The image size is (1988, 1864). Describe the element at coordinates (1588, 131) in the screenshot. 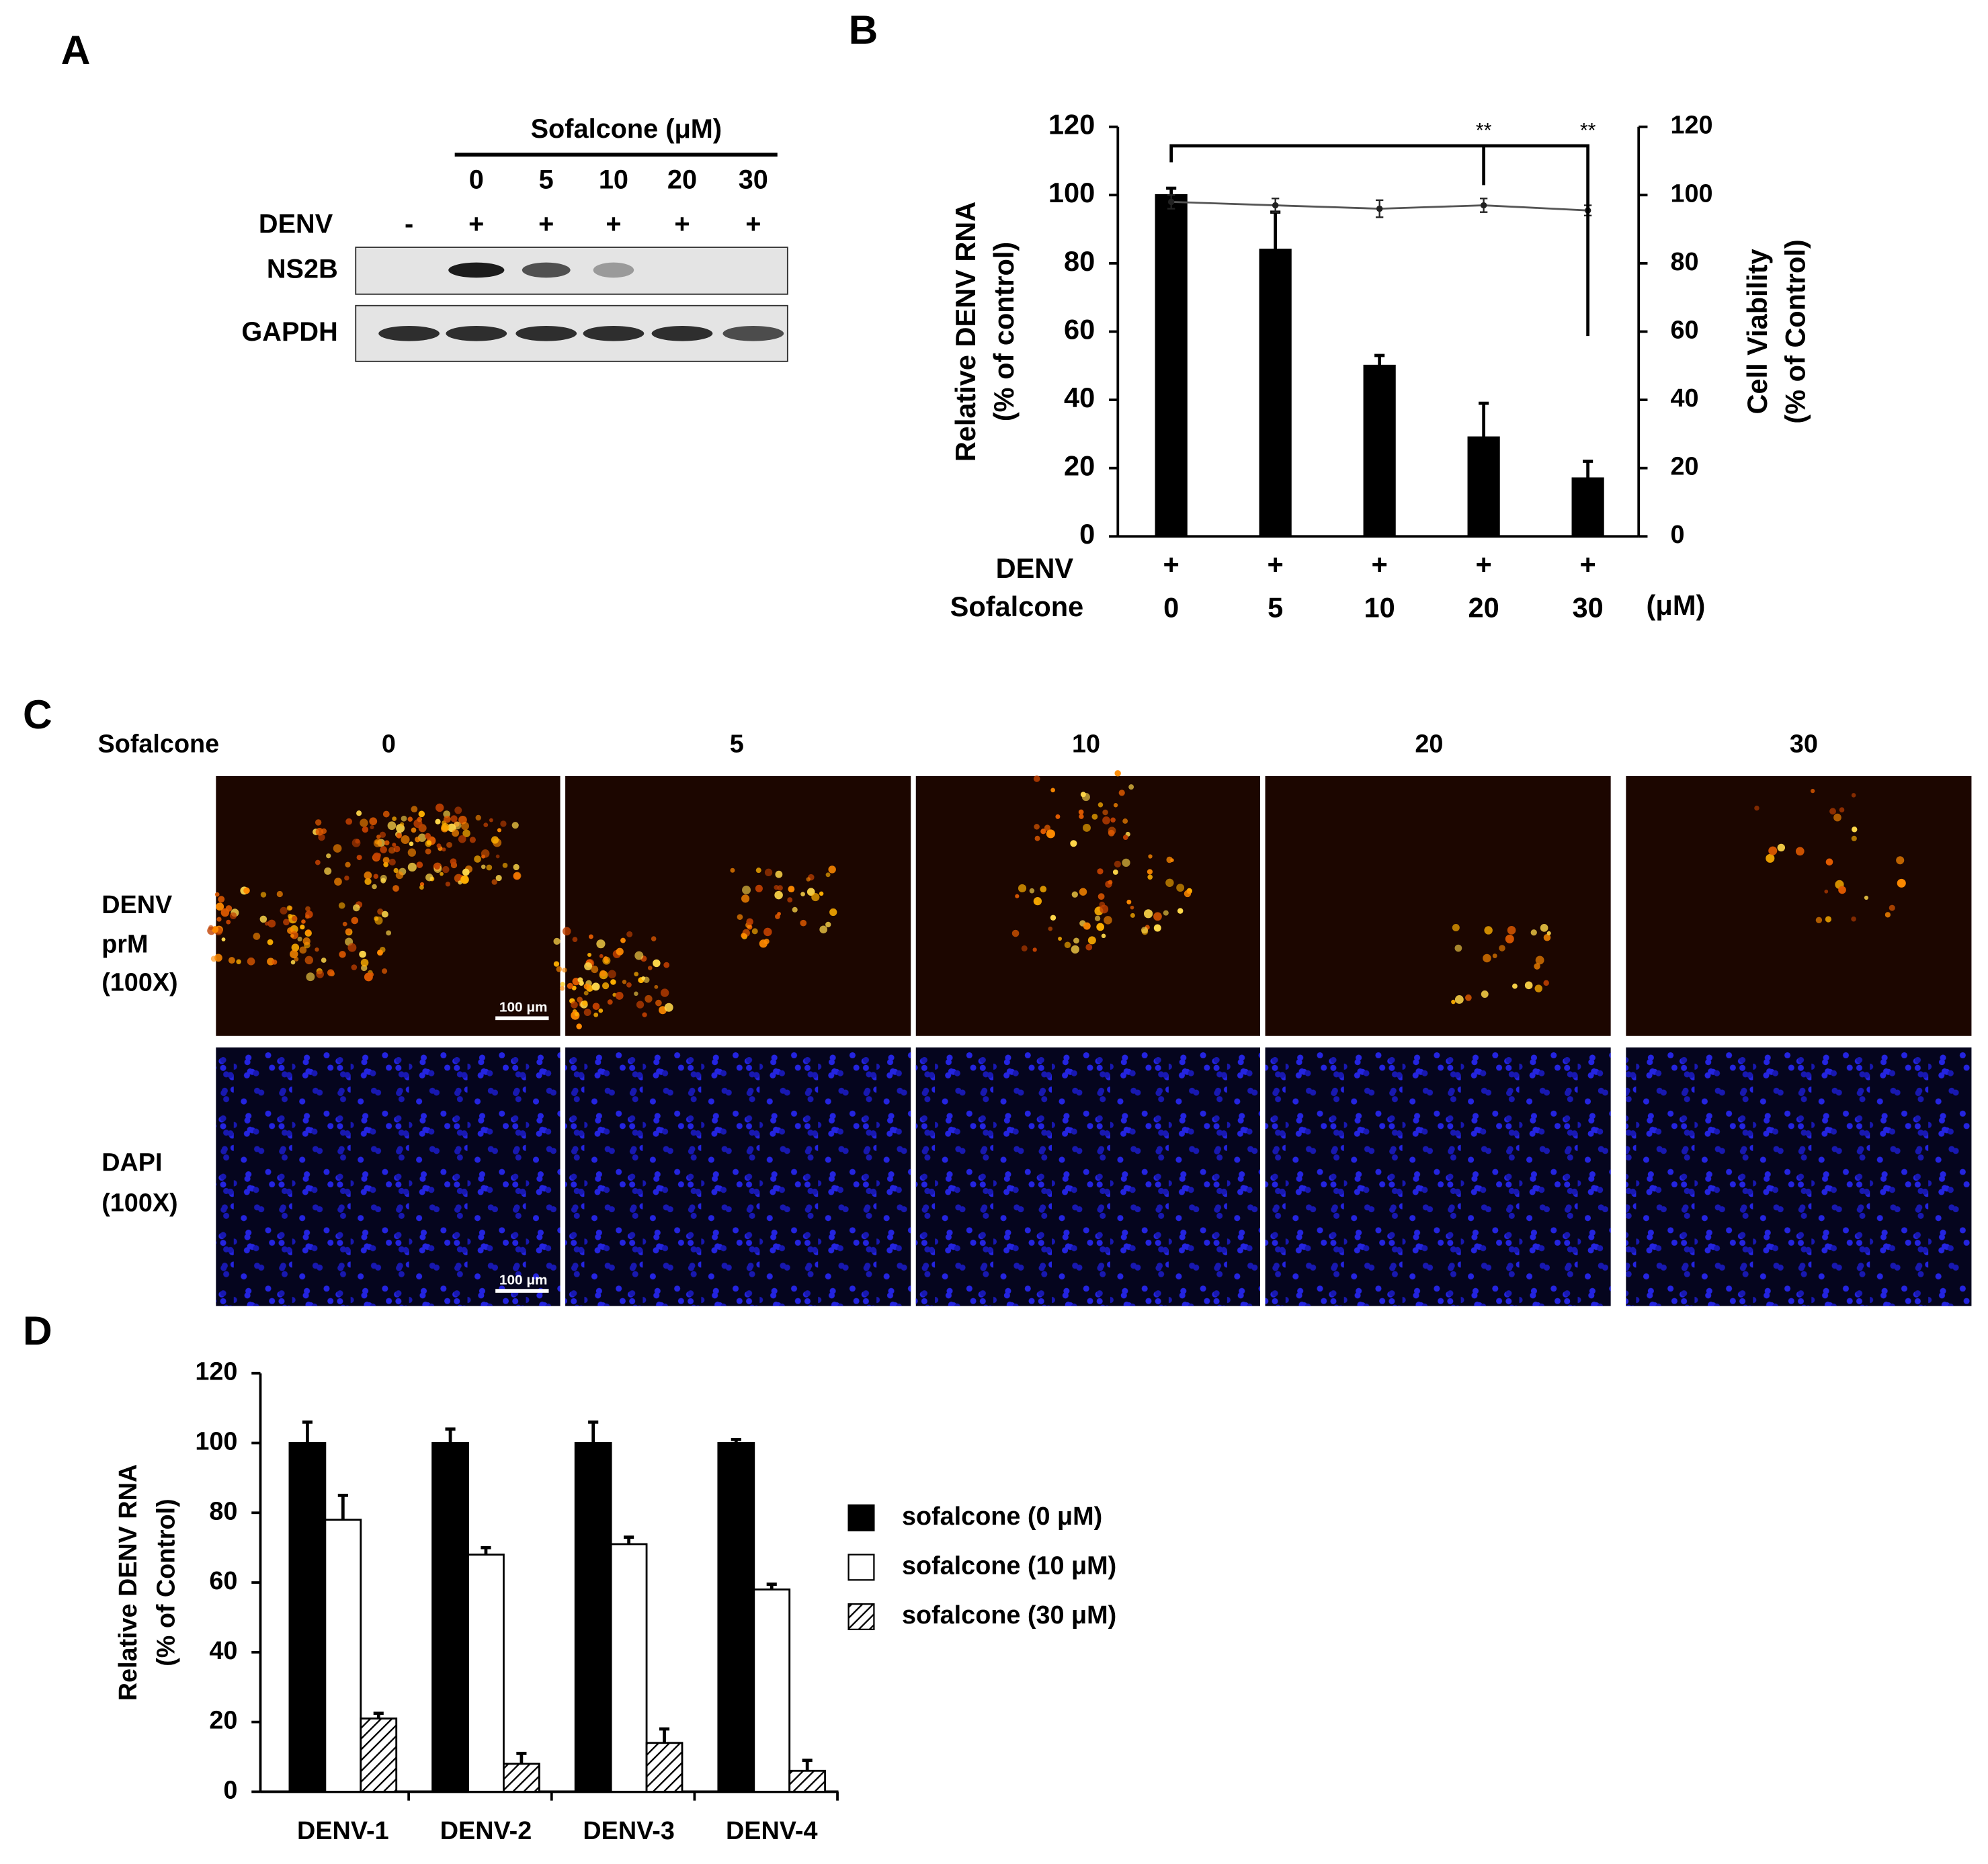

I see `significance-label: **` at that location.